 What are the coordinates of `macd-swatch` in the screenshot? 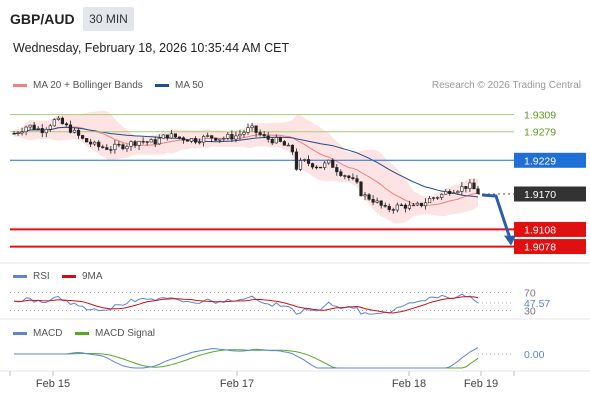 It's located at (20, 333).